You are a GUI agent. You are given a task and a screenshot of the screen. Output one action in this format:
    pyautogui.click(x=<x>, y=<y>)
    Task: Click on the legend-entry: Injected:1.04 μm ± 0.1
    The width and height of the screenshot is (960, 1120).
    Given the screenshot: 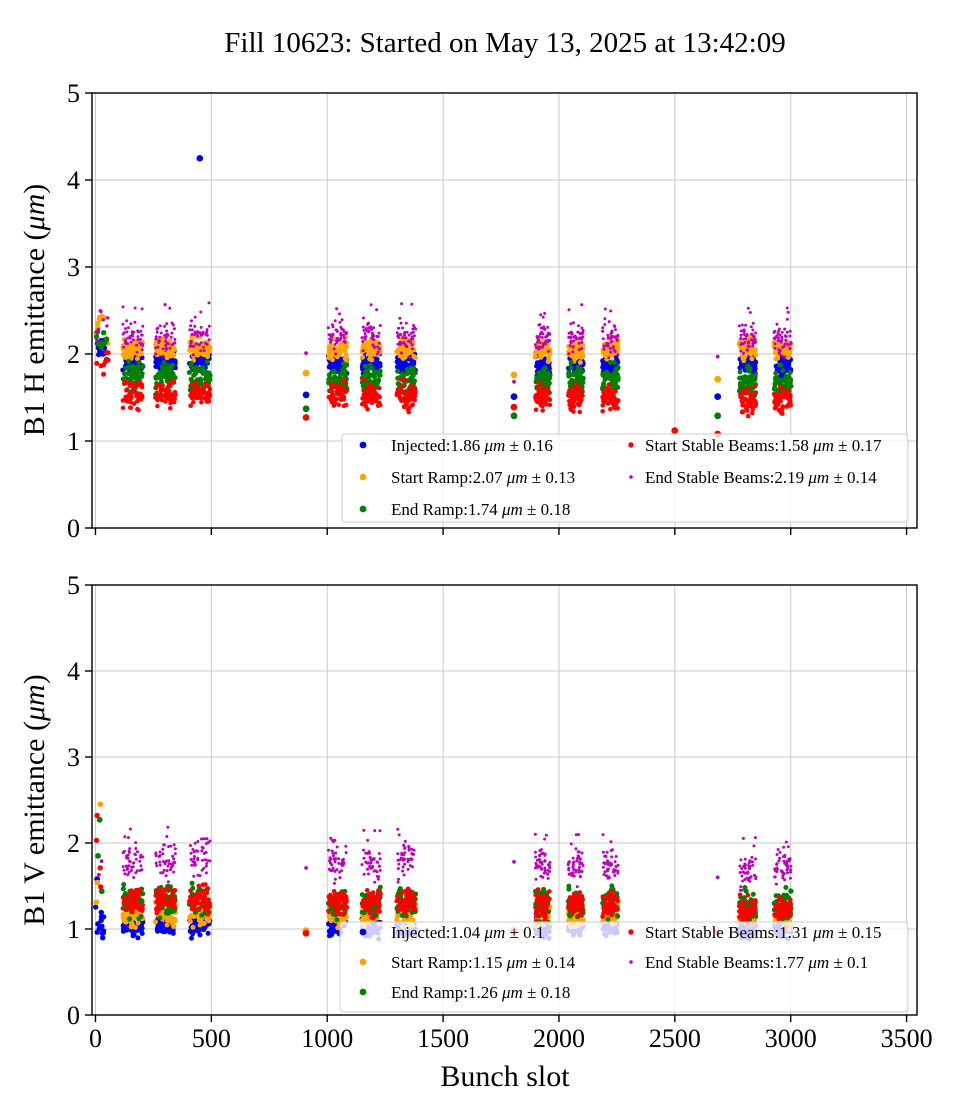 What is the action you would take?
    pyautogui.click(x=451, y=932)
    